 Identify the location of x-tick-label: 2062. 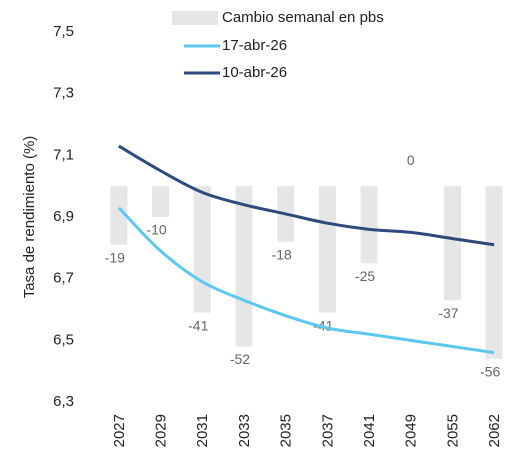
(494, 430).